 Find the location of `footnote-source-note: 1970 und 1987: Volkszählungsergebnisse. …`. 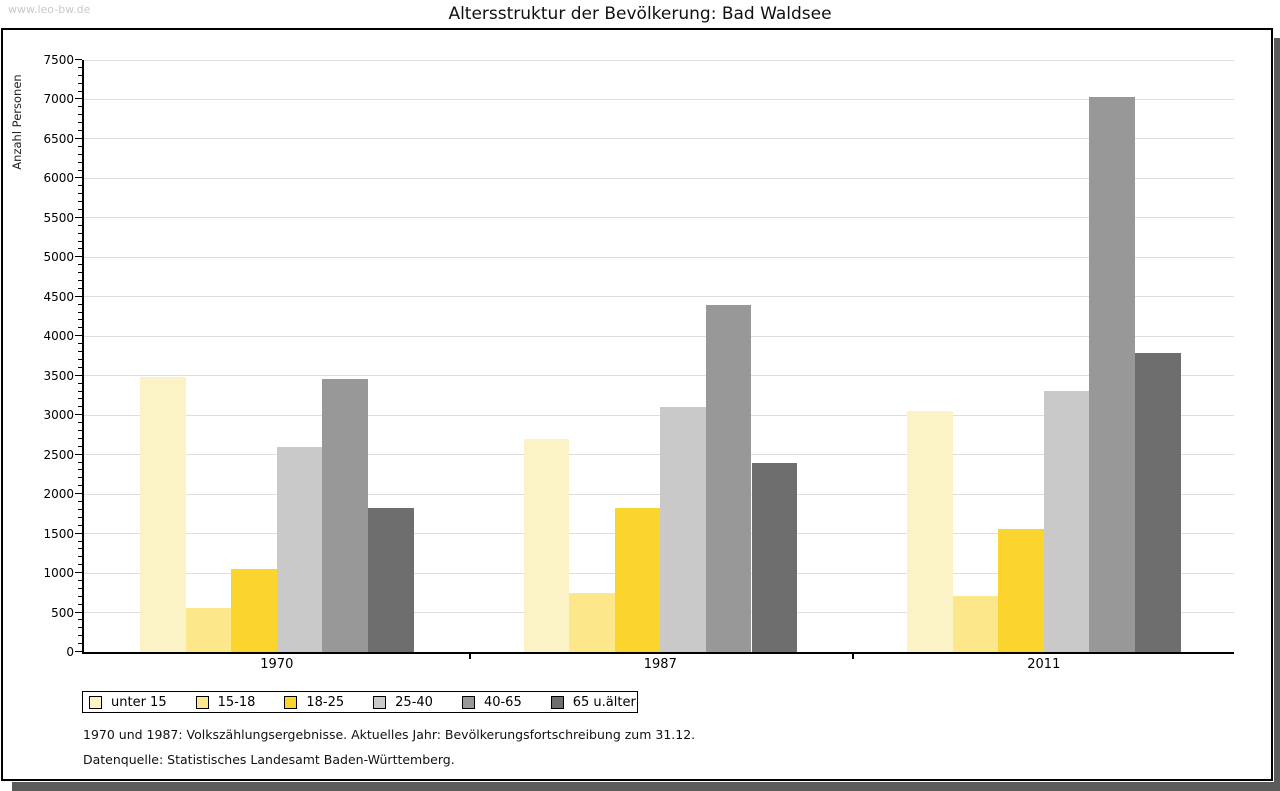

footnote-source-note: 1970 und 1987: Volkszählungsergebnisse. … is located at coordinates (389, 734).